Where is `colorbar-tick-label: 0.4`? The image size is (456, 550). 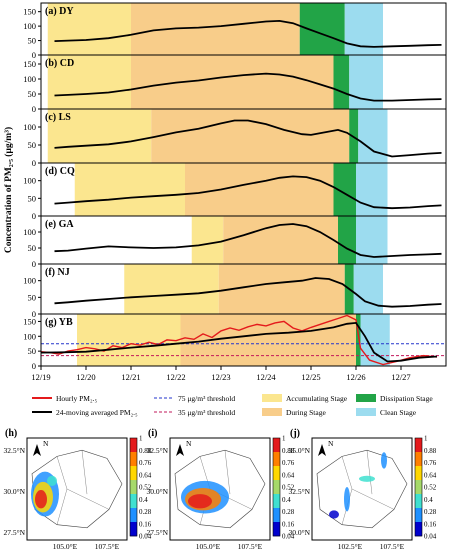
colorbar-tick-label: 0.4 is located at coordinates (428, 500).